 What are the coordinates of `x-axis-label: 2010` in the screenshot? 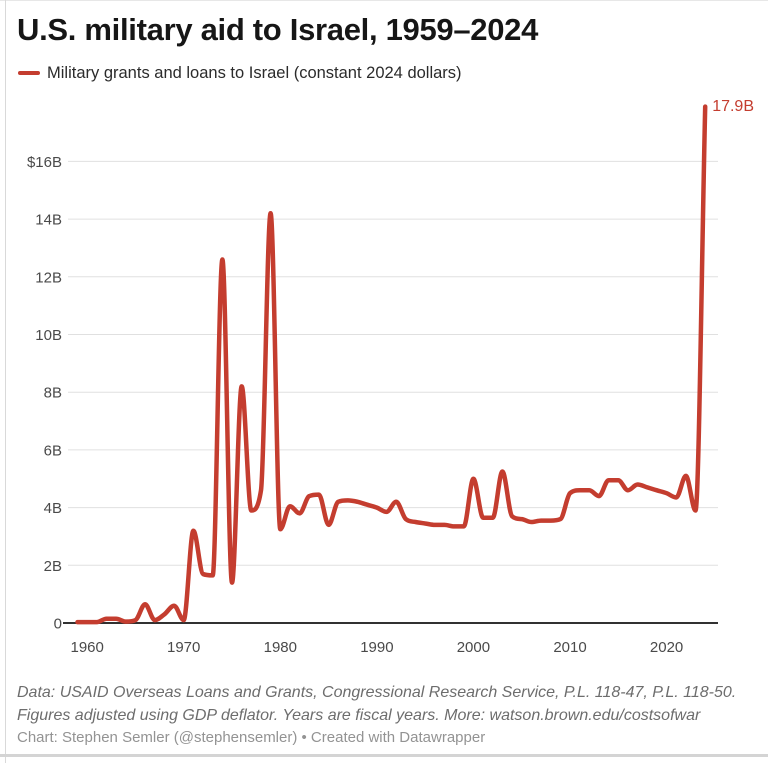 It's located at (569, 647).